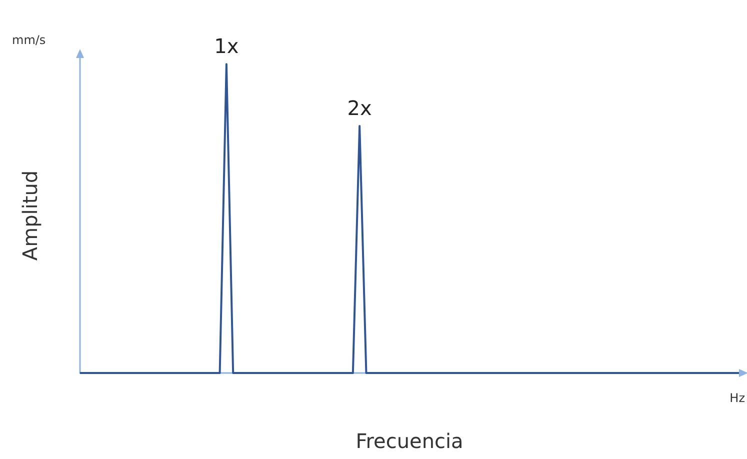  I want to click on x-axis-title: Frecuencia, so click(410, 441).